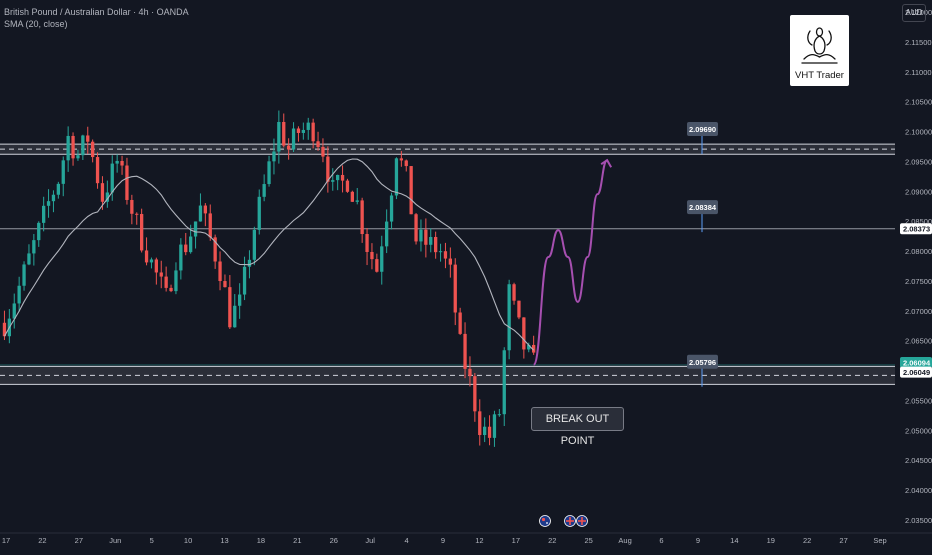 This screenshot has width=932, height=555. What do you see at coordinates (918, 102) in the screenshot?
I see `price-tick: 2.10500` at bounding box center [918, 102].